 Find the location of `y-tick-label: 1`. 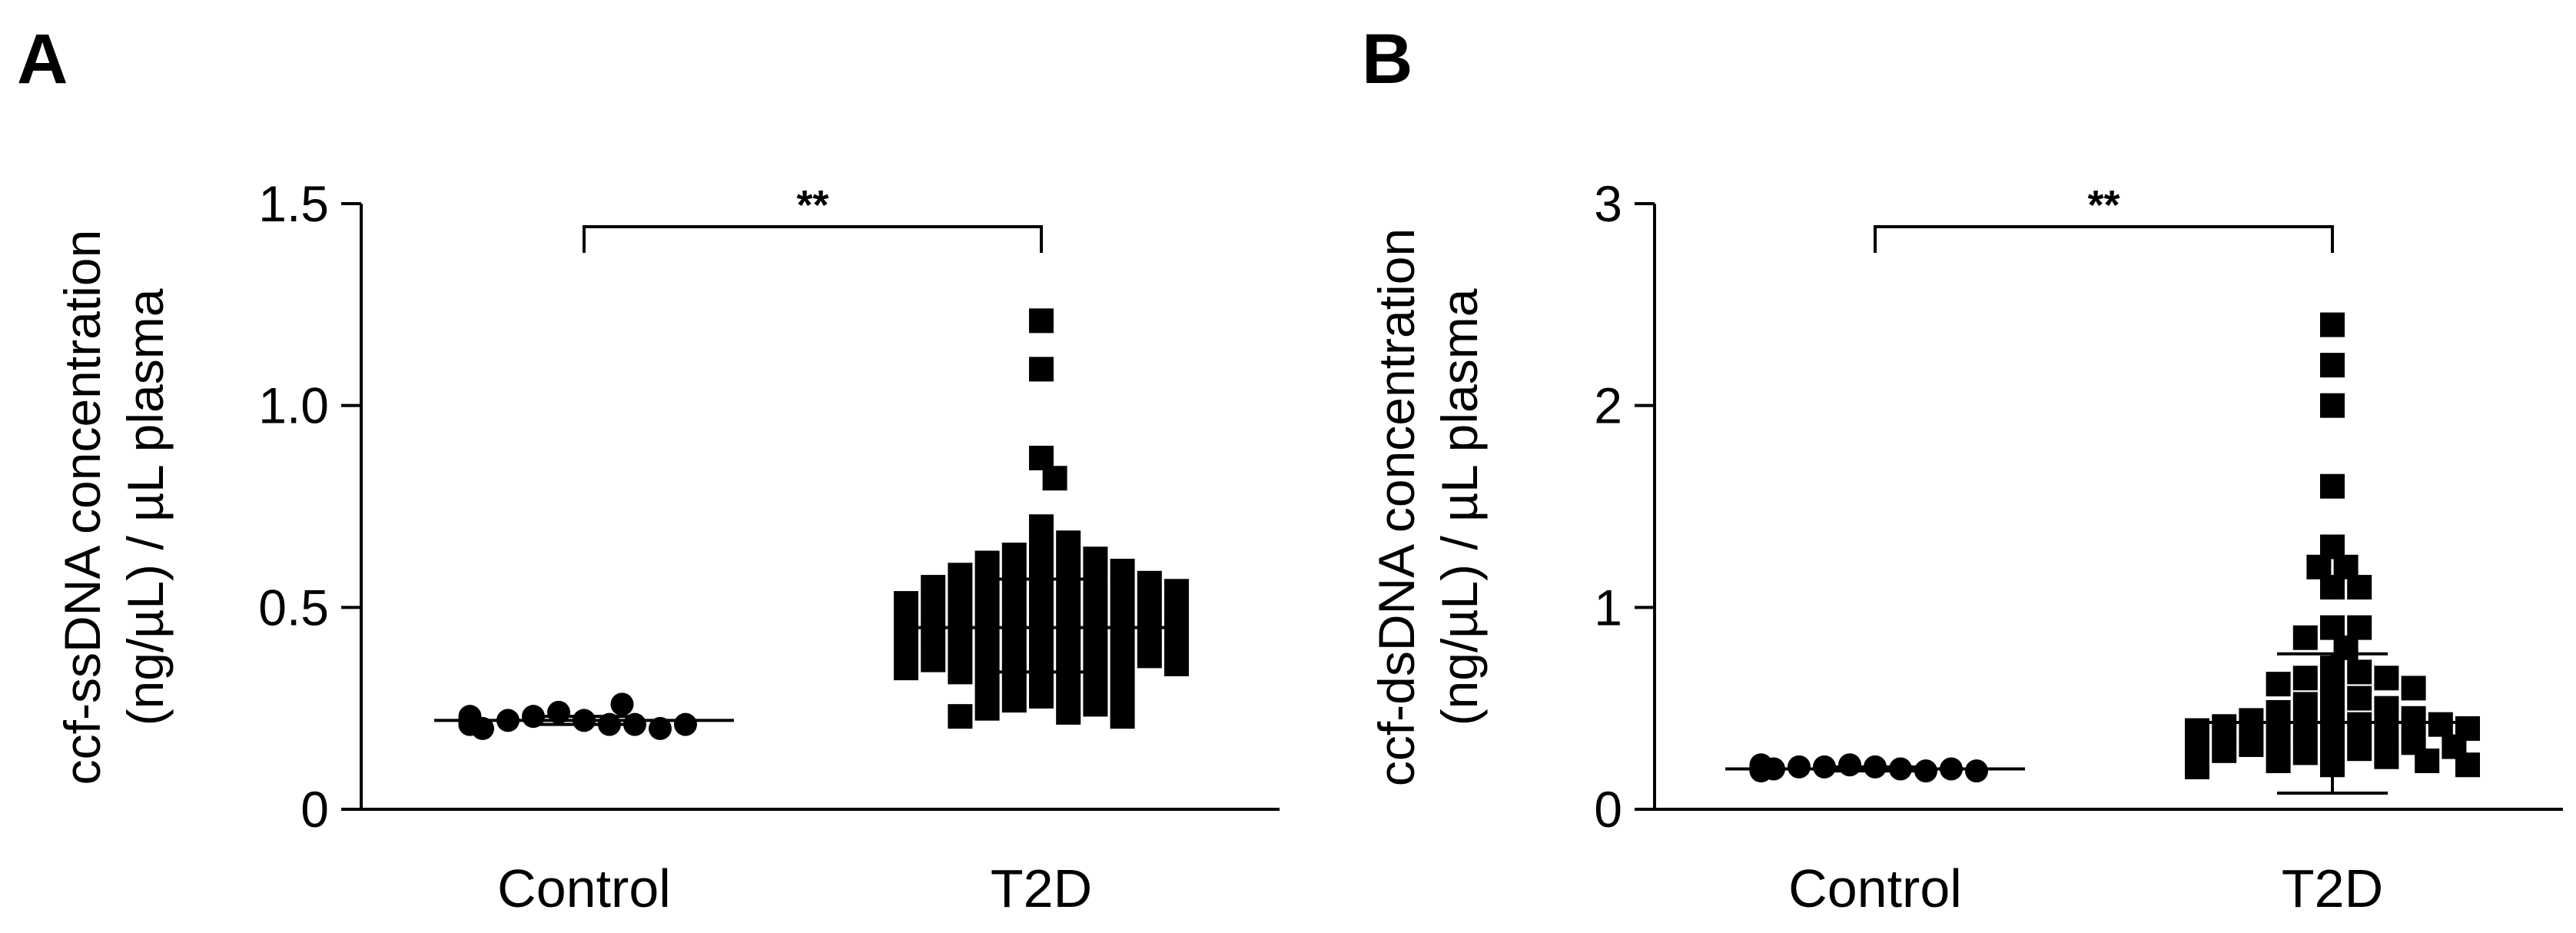

y-tick-label: 1 is located at coordinates (1608, 607).